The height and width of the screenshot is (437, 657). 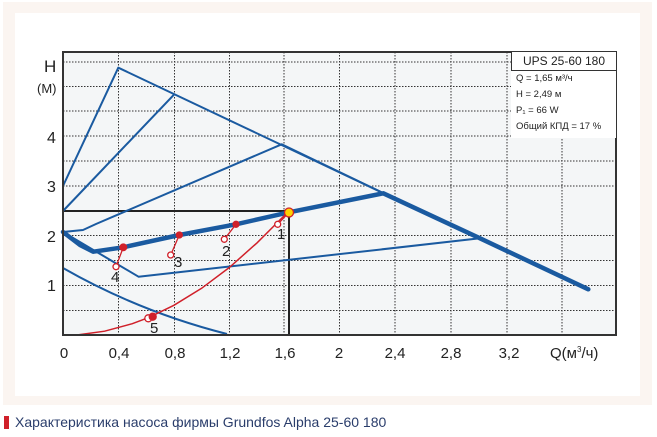 What do you see at coordinates (6, 422) in the screenshot?
I see `caption-marker` at bounding box center [6, 422].